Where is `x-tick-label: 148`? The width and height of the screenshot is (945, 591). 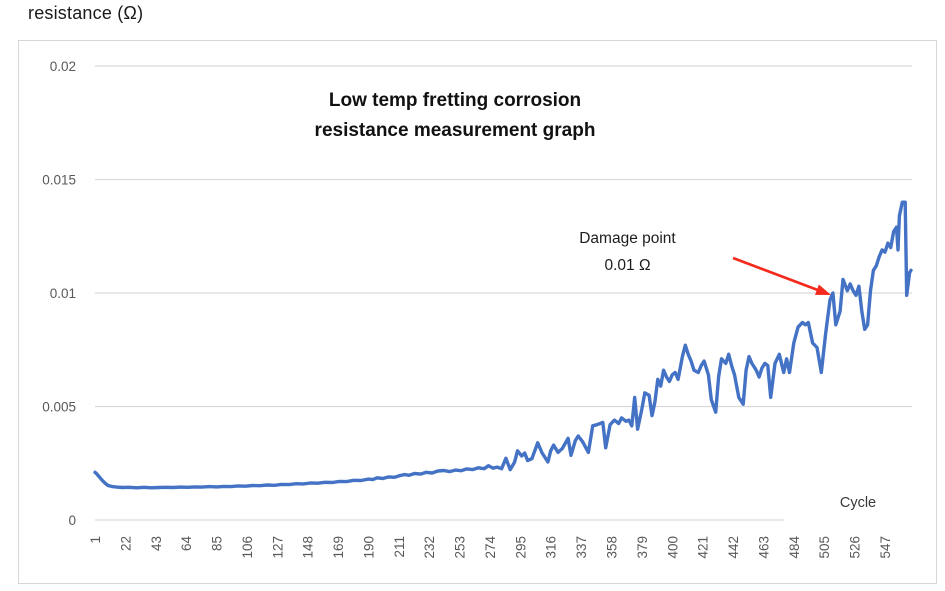 x-tick-label: 148 is located at coordinates (308, 547).